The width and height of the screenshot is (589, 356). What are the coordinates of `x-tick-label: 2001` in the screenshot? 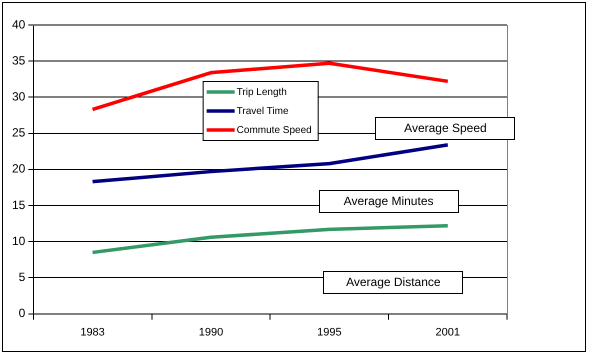 It's located at (448, 332).